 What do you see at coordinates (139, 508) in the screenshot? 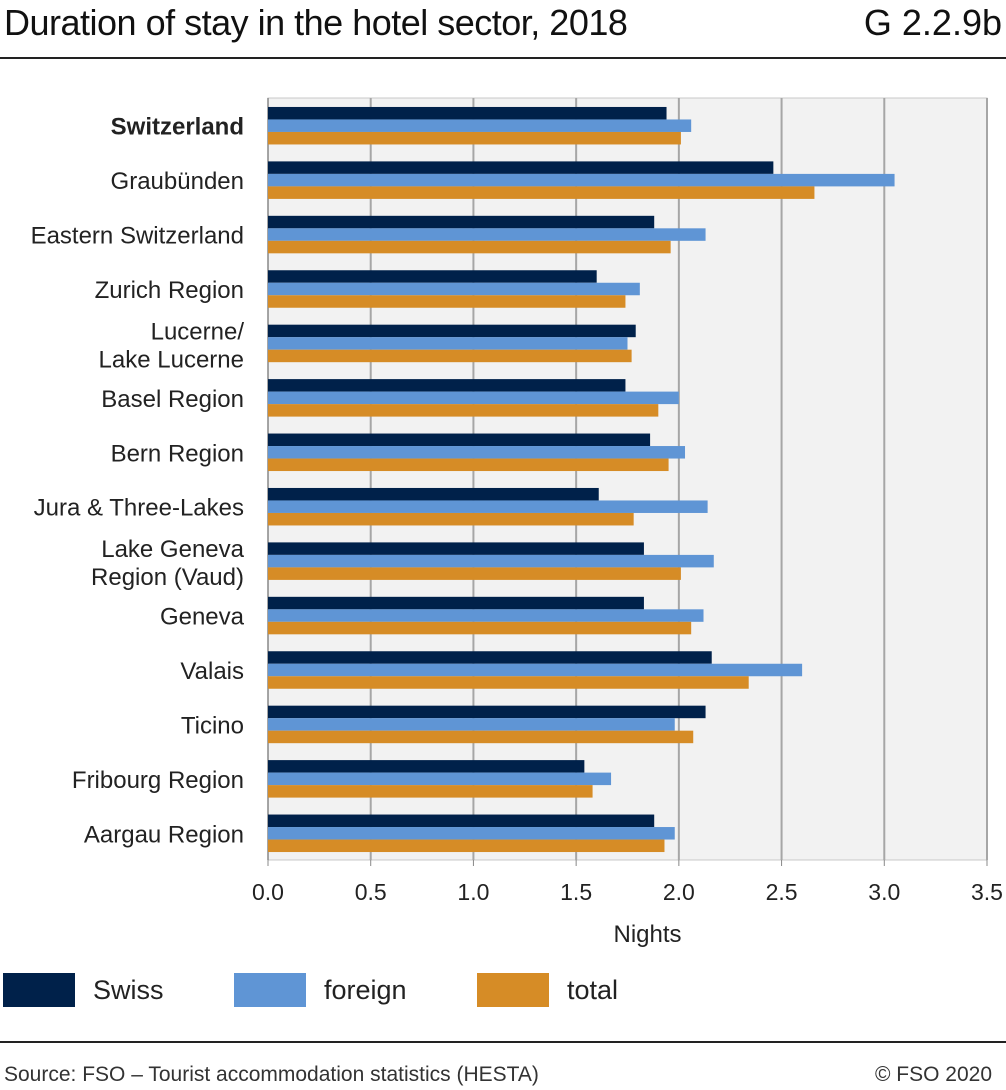
I see `category-label: Jura & Three-Lakes` at bounding box center [139, 508].